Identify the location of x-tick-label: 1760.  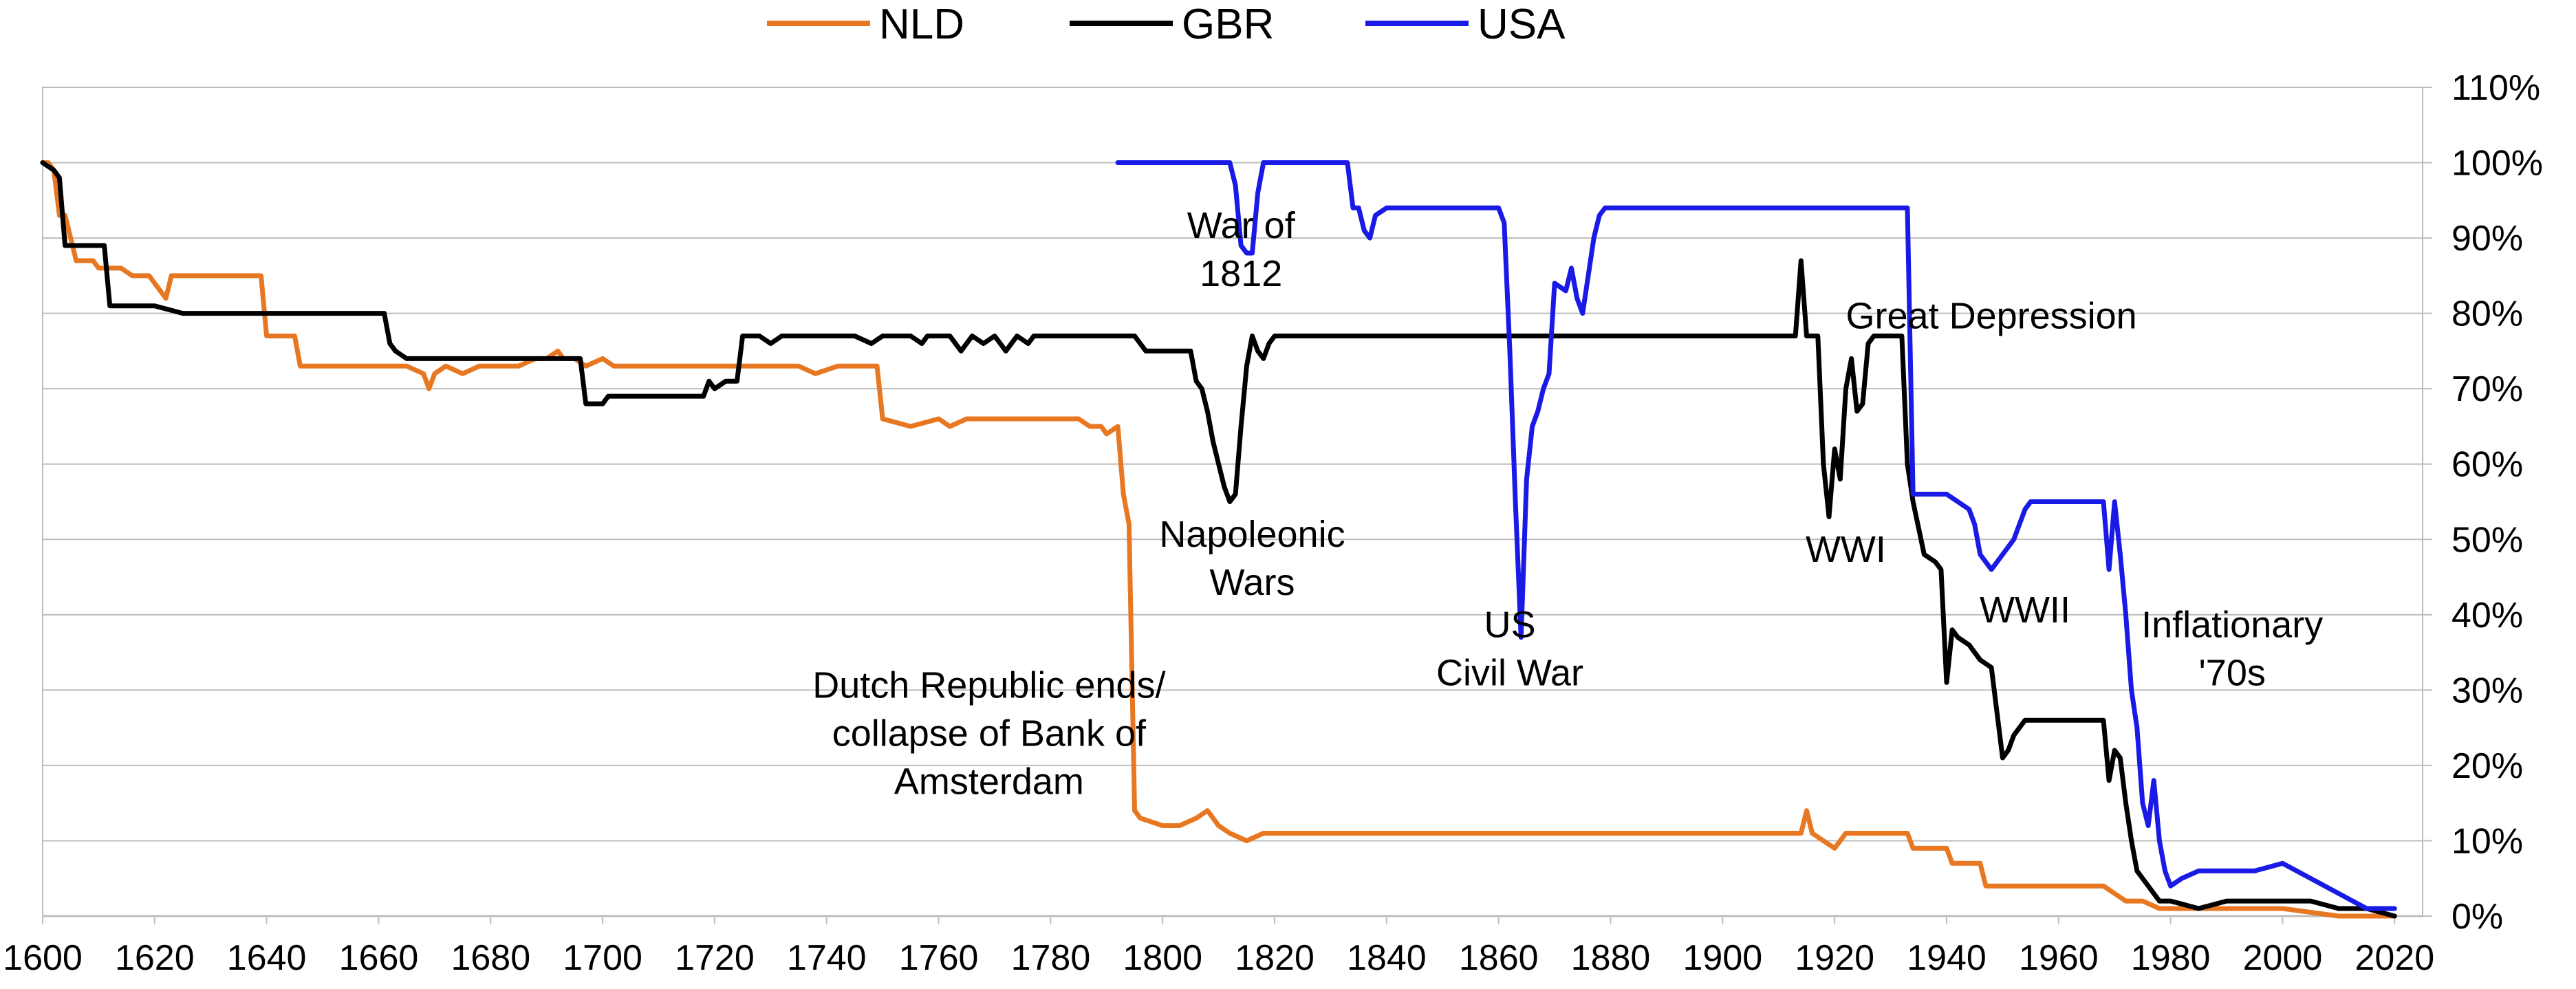
(939, 958).